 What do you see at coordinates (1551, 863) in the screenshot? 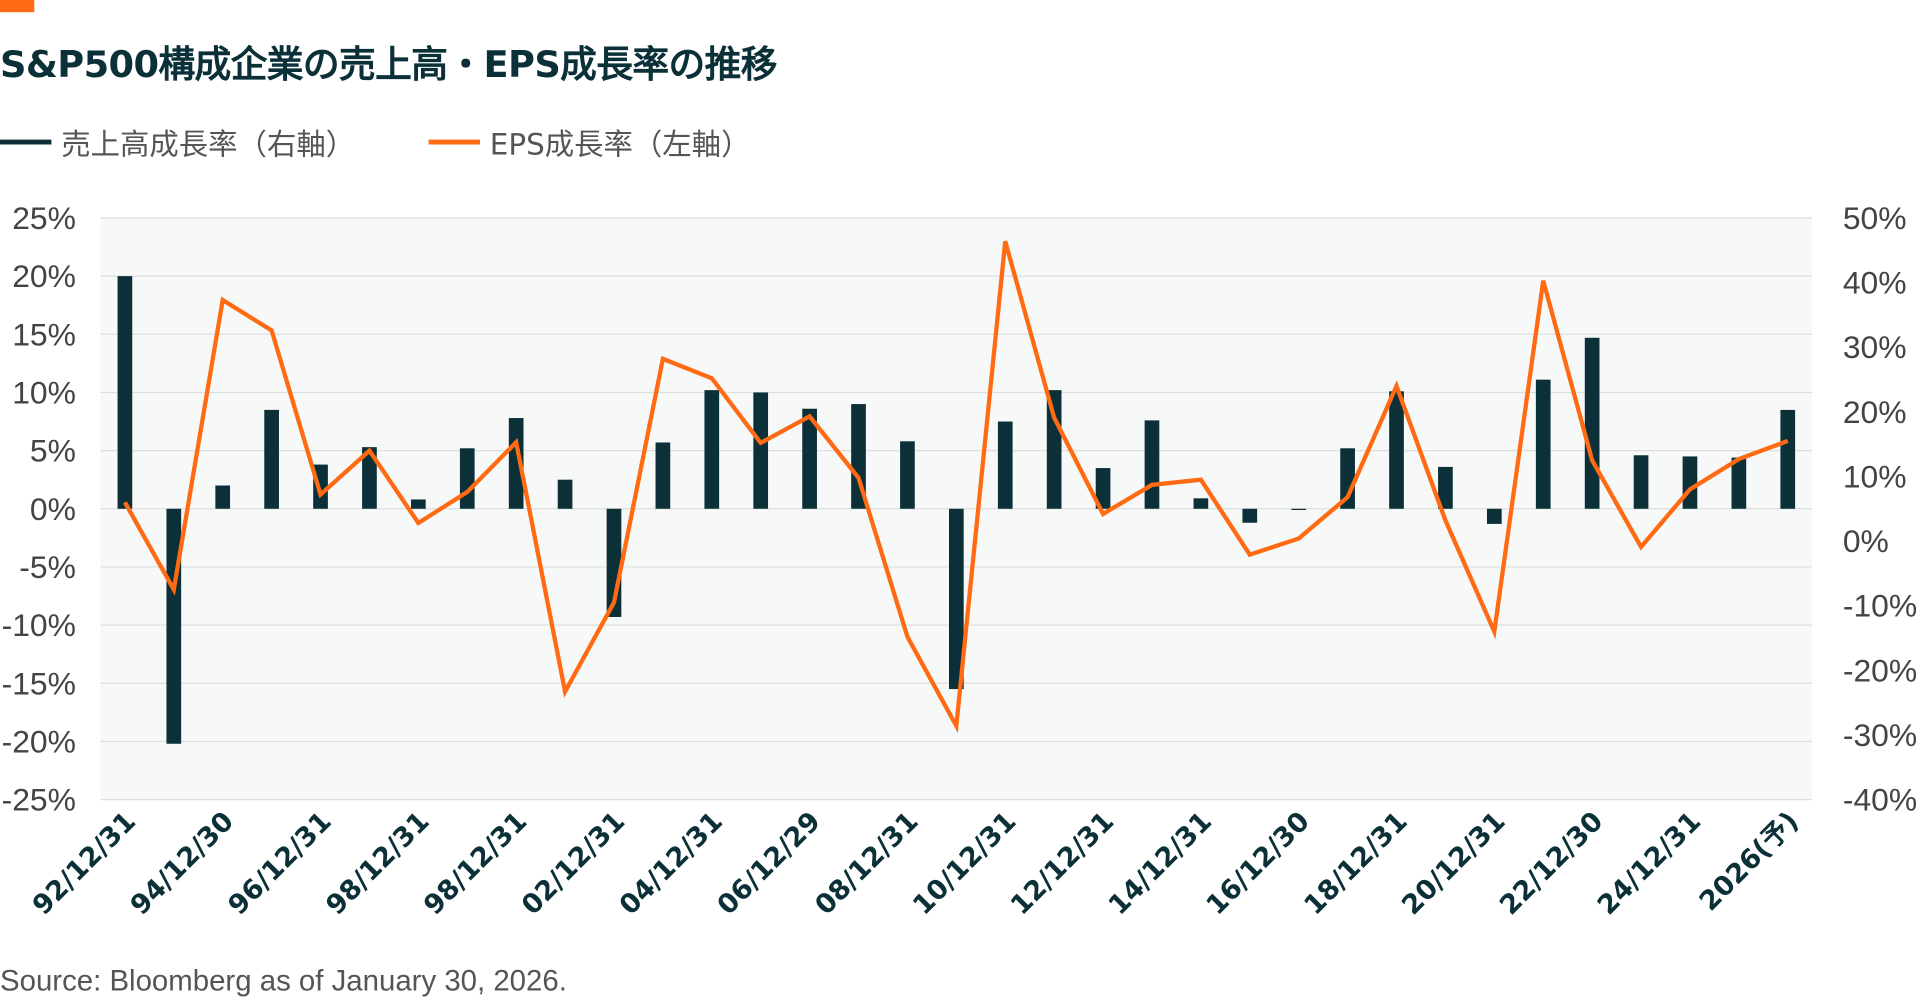
I see `x-axis-tick-label: 22/12/30` at bounding box center [1551, 863].